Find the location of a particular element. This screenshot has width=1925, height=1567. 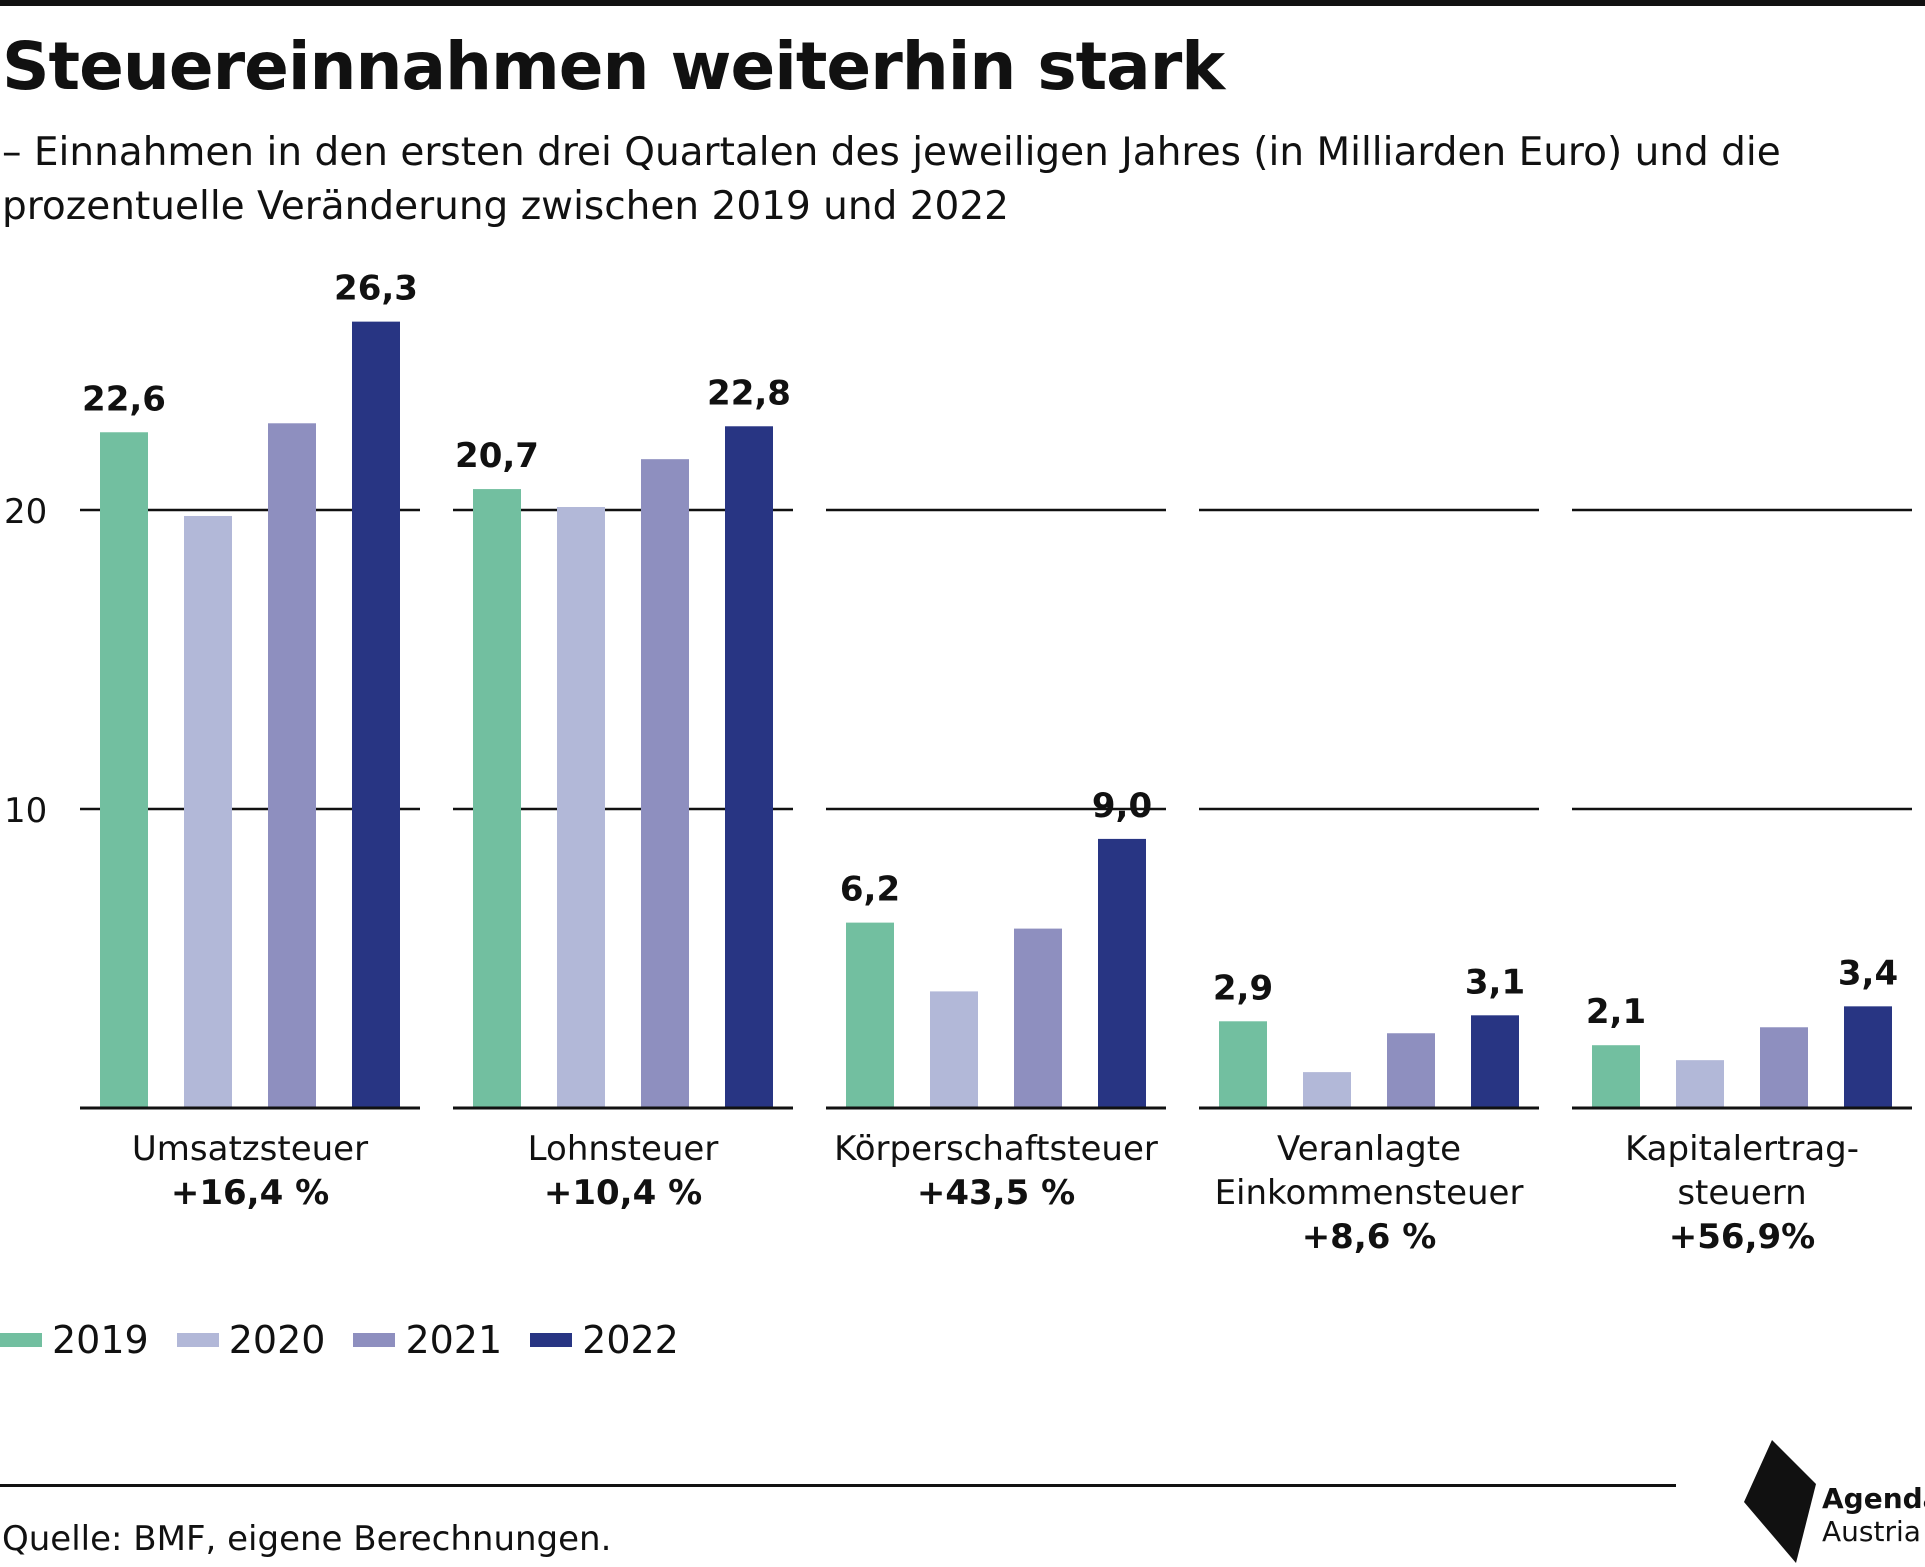

legend-item-2022: 2022 is located at coordinates (604, 1340).